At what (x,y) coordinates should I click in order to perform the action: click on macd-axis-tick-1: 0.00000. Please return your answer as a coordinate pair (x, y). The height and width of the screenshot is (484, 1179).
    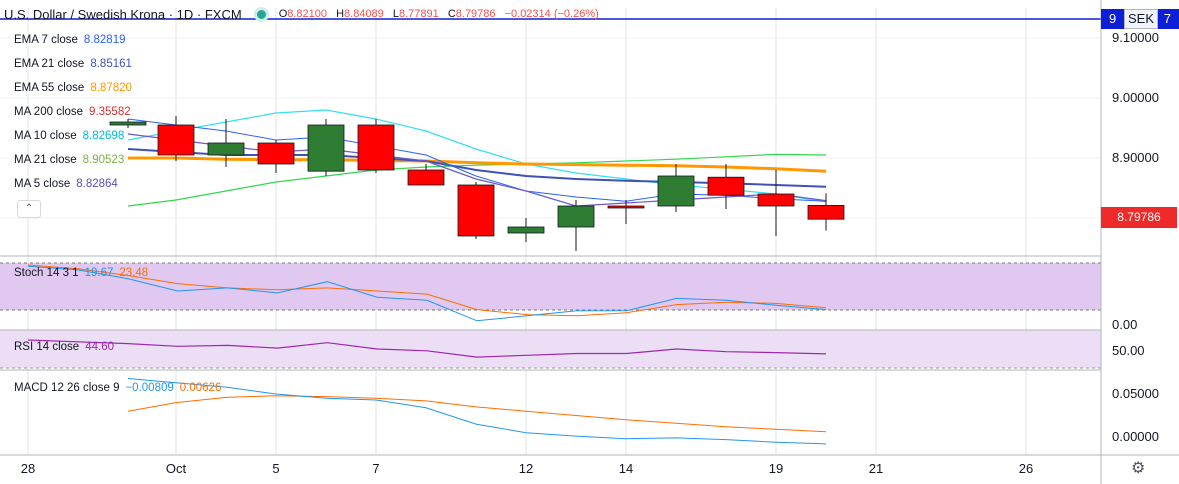
    Looking at the image, I should click on (1135, 436).